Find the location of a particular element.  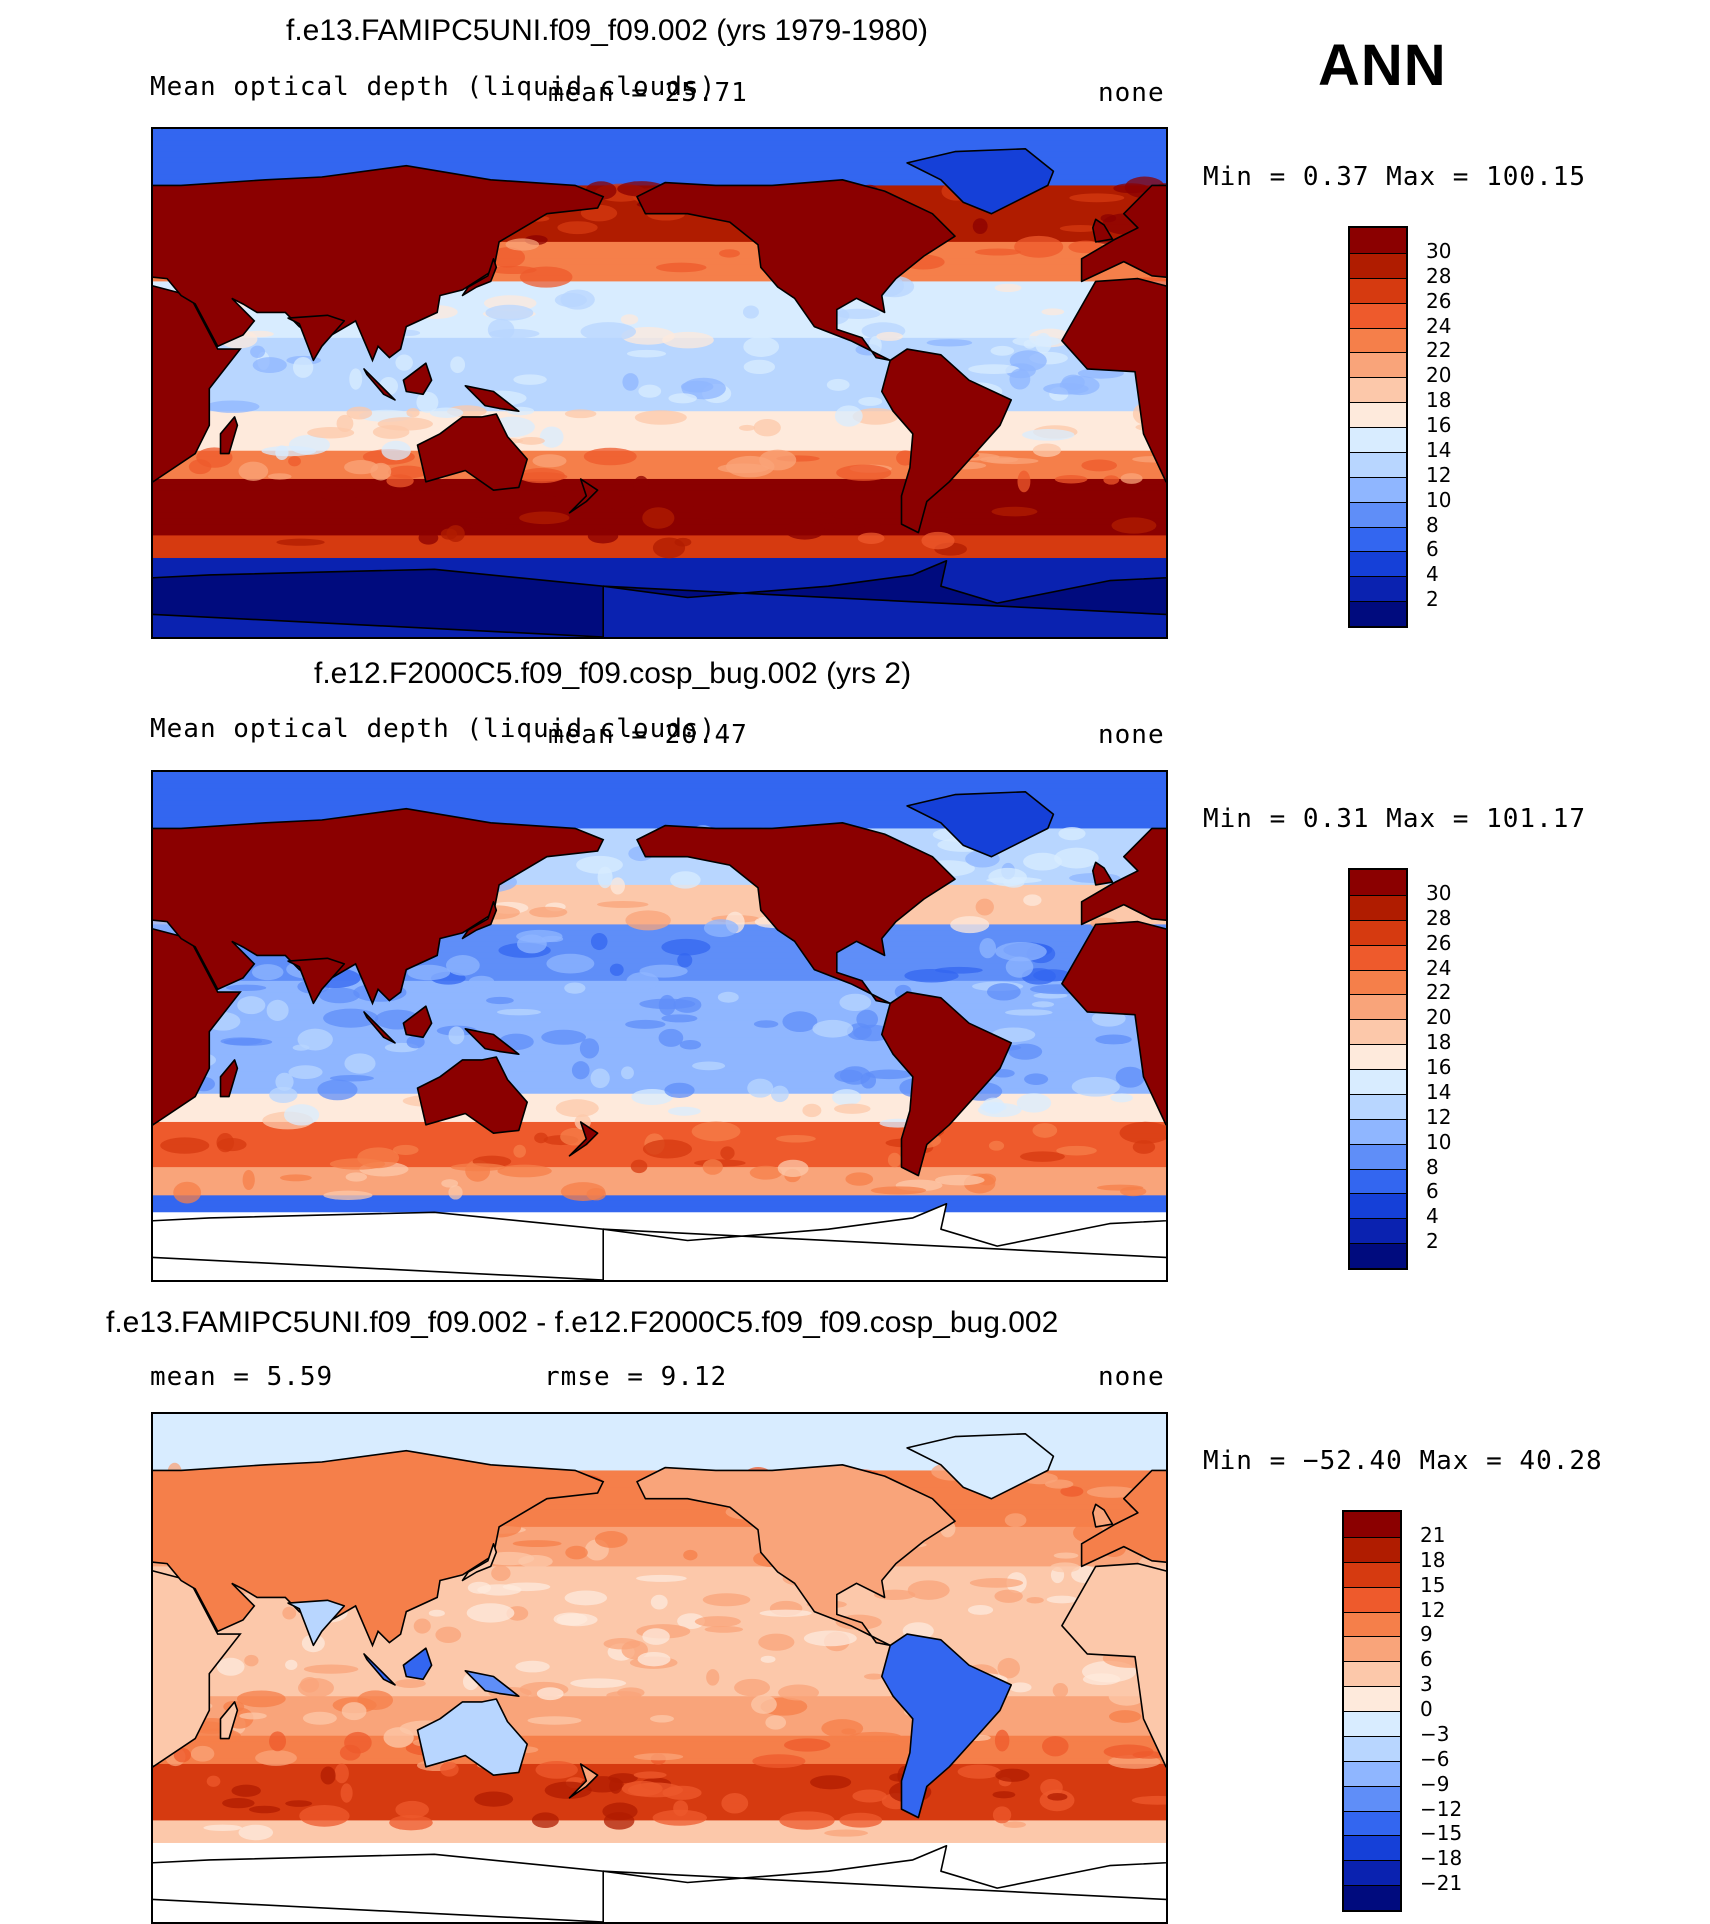

coastline-eurasia-wrap is located at coordinates (379, 263).